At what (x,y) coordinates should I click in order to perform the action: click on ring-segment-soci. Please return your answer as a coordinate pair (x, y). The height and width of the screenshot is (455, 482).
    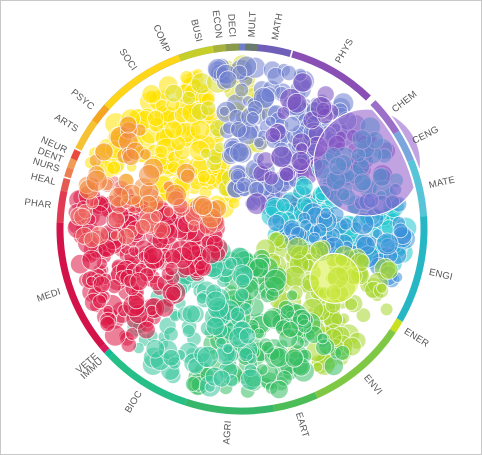
    Looking at the image, I should click on (142, 82).